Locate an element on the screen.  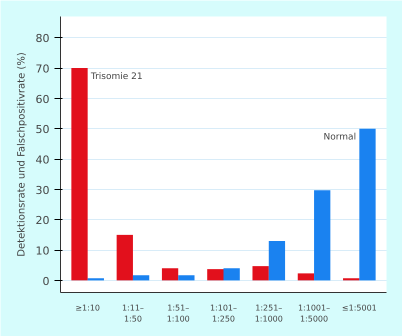
x-tick-label: ≥1:10 is located at coordinates (87, 308).